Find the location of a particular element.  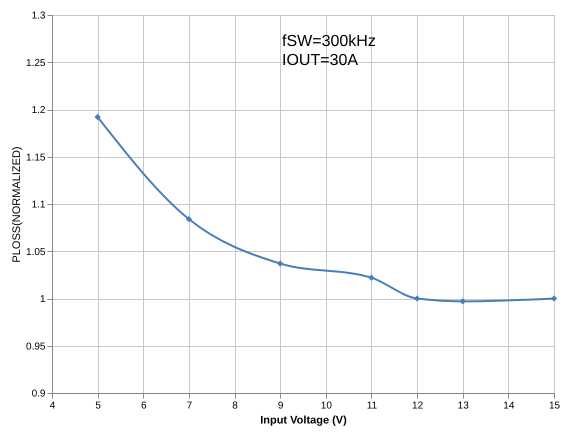

y-tick-label: 1.1 is located at coordinates (39, 205).